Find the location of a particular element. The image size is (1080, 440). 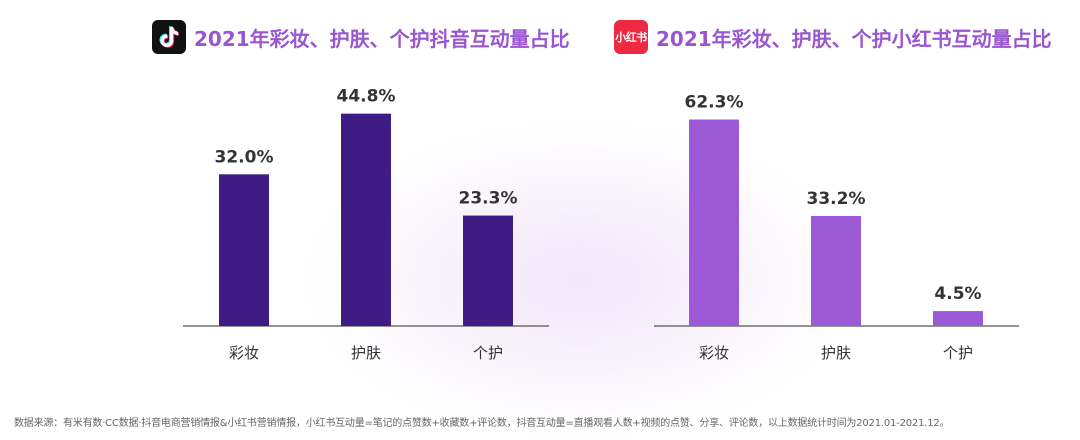

data-label-3: 23.3% is located at coordinates (488, 199).